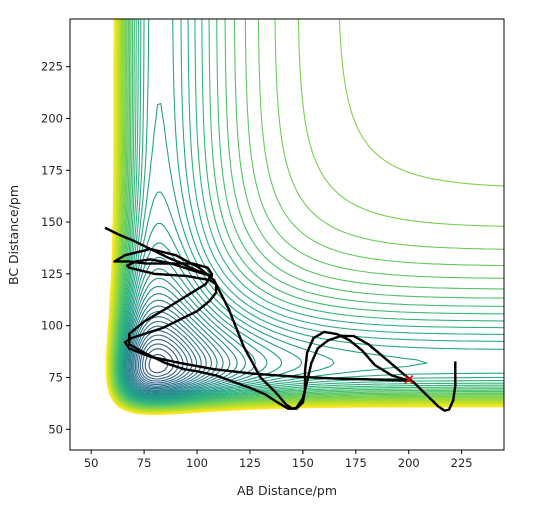  Describe the element at coordinates (55, 429) in the screenshot. I see `y-tick-label: 50` at that location.